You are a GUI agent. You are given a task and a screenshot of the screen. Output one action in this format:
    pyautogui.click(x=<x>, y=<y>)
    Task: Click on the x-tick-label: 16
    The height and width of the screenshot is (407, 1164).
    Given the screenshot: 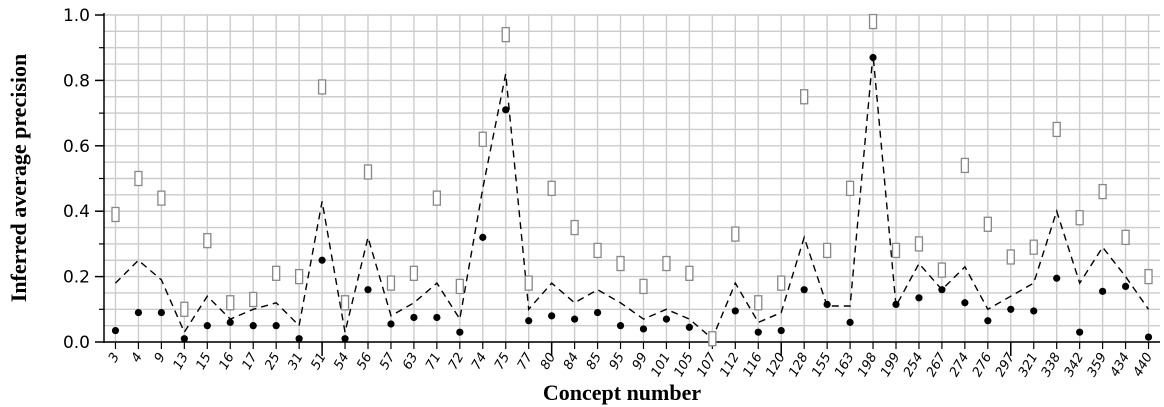 What is the action you would take?
    pyautogui.click(x=226, y=362)
    